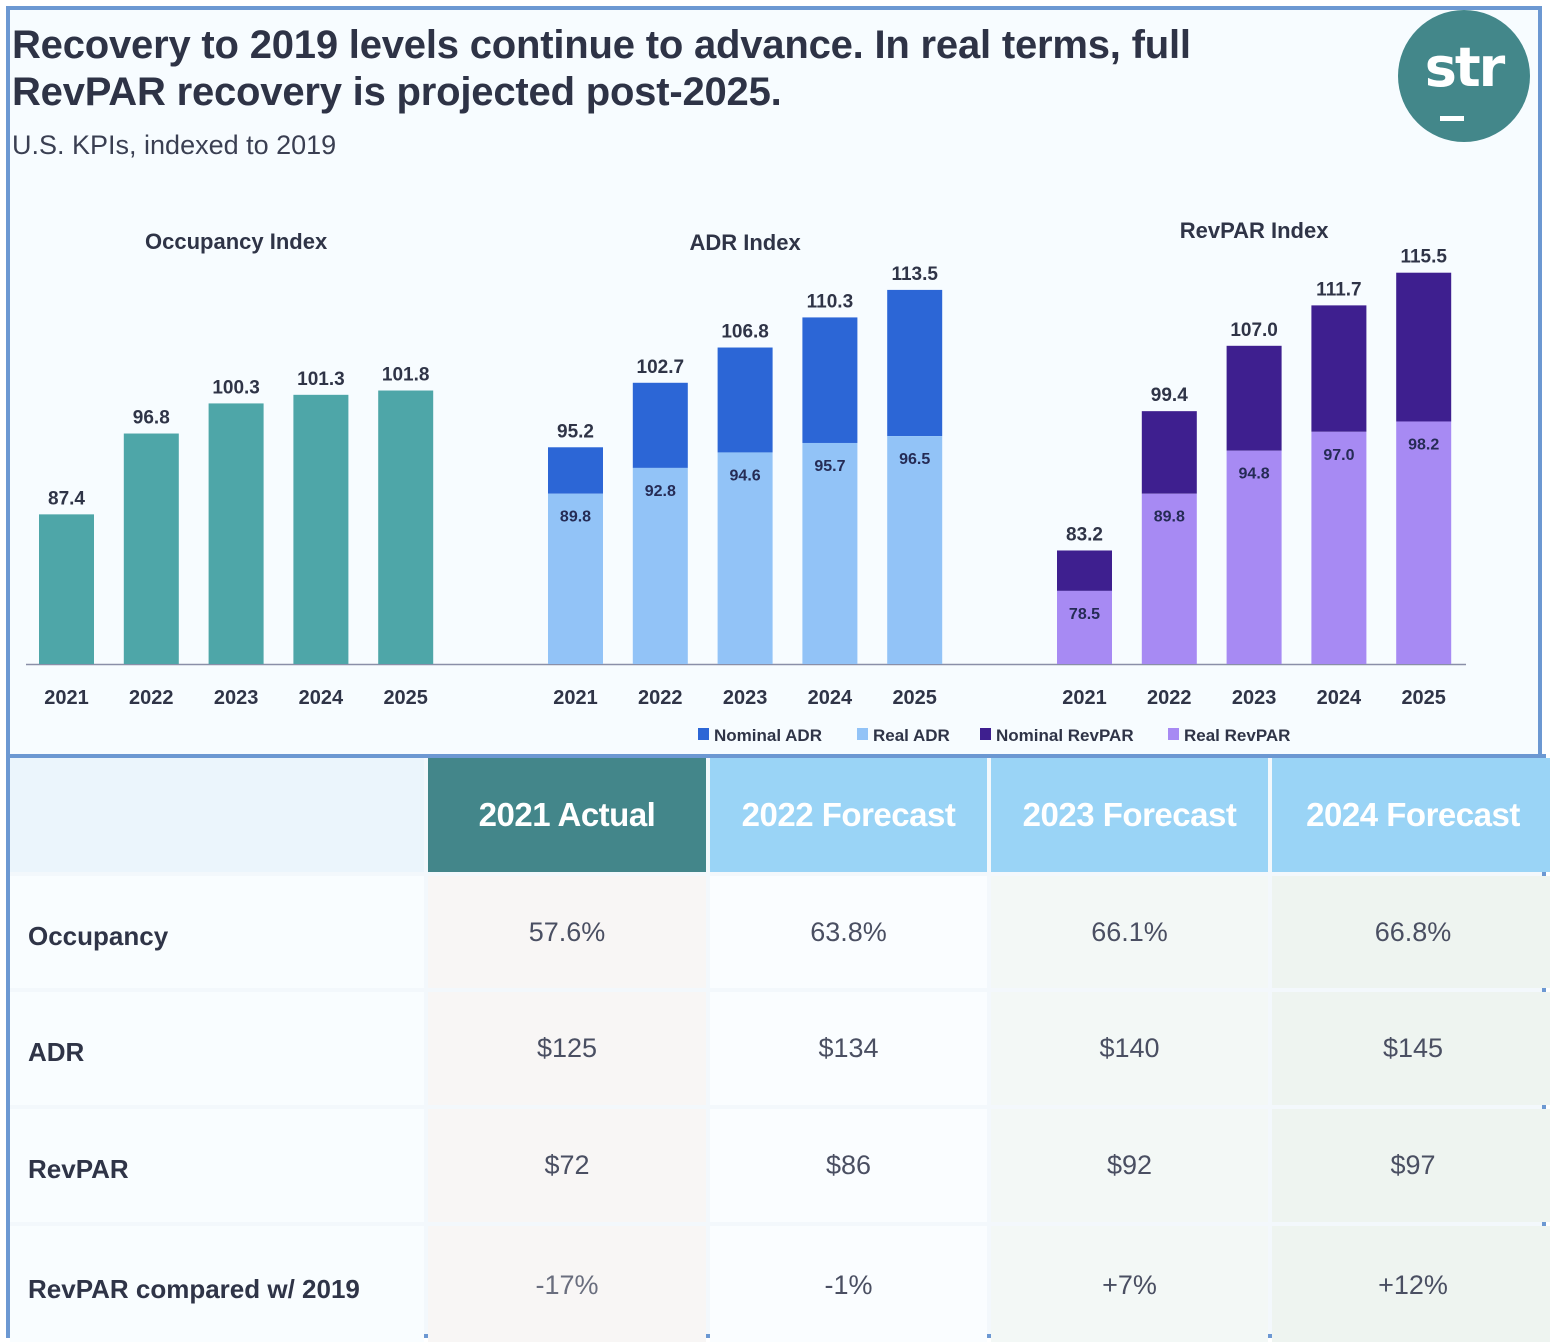  Describe the element at coordinates (1084, 627) in the screenshot. I see `revpar-real-bar-2021` at that location.